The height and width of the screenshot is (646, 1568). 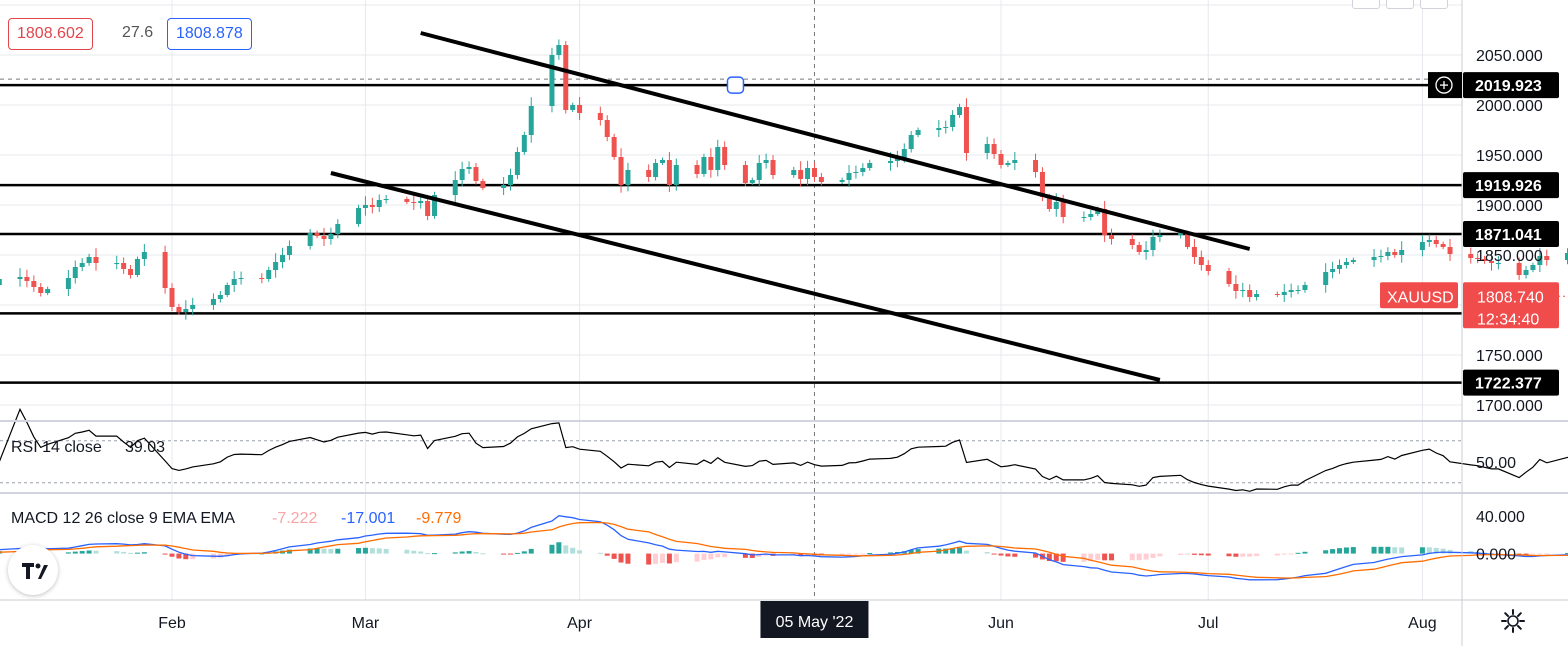 I want to click on signal-value: -9.779, so click(x=438, y=518).